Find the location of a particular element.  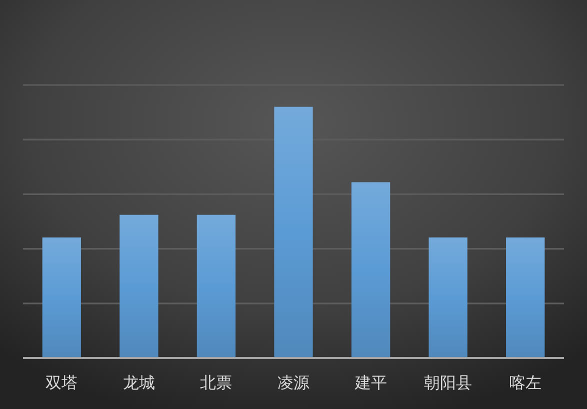

x-tick-label: 龙城 is located at coordinates (138, 383).